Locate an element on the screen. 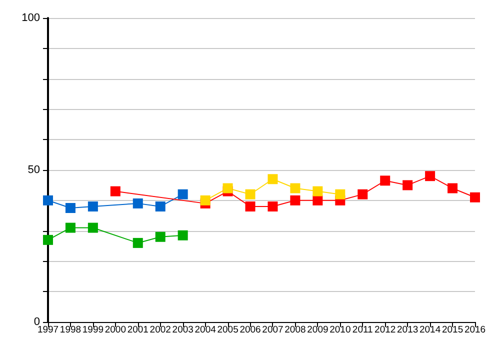 The height and width of the screenshot is (350, 500). y-tick-label: 50 is located at coordinates (34, 170).